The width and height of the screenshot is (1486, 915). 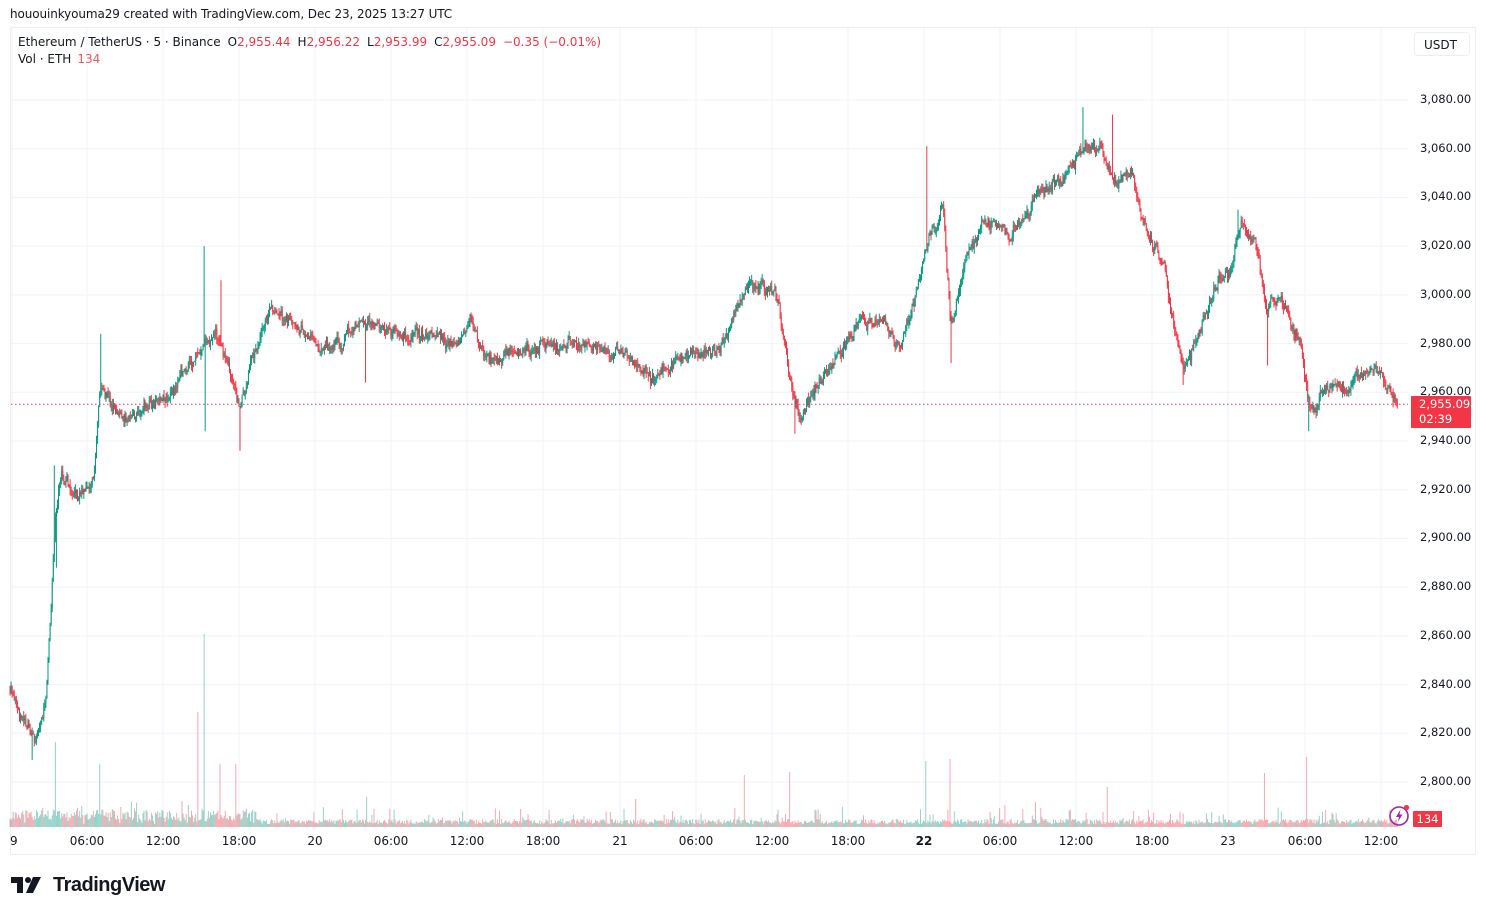 I want to click on price-tick-label: 2,820.00, so click(x=1446, y=732).